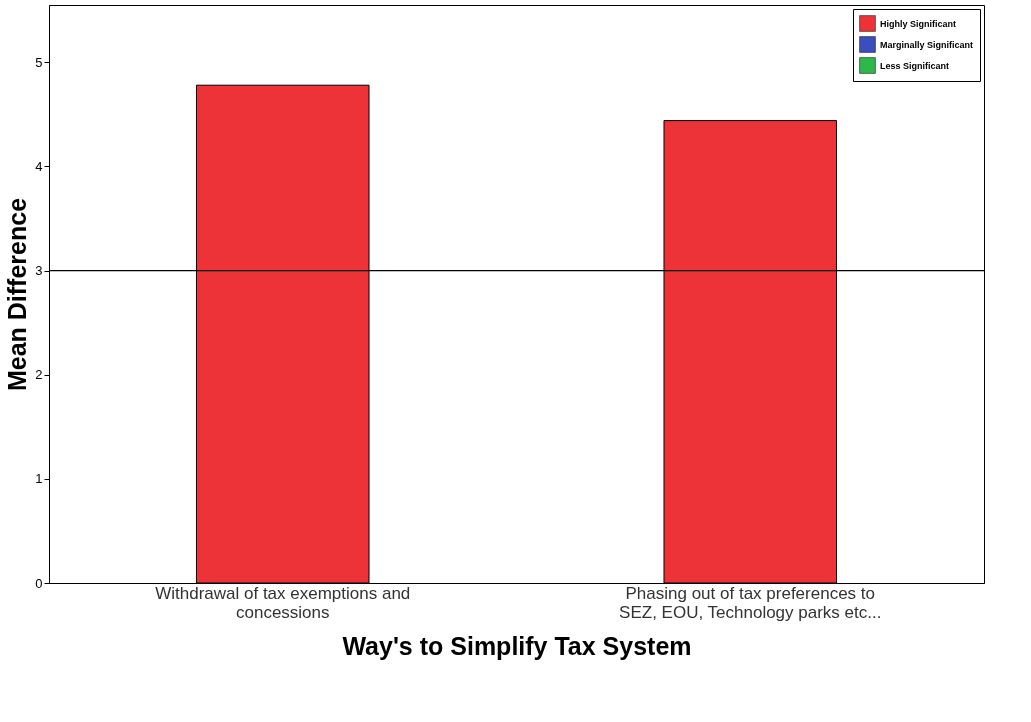 The image size is (1031, 722). What do you see at coordinates (39, 479) in the screenshot?
I see `y-tick-label: 1` at bounding box center [39, 479].